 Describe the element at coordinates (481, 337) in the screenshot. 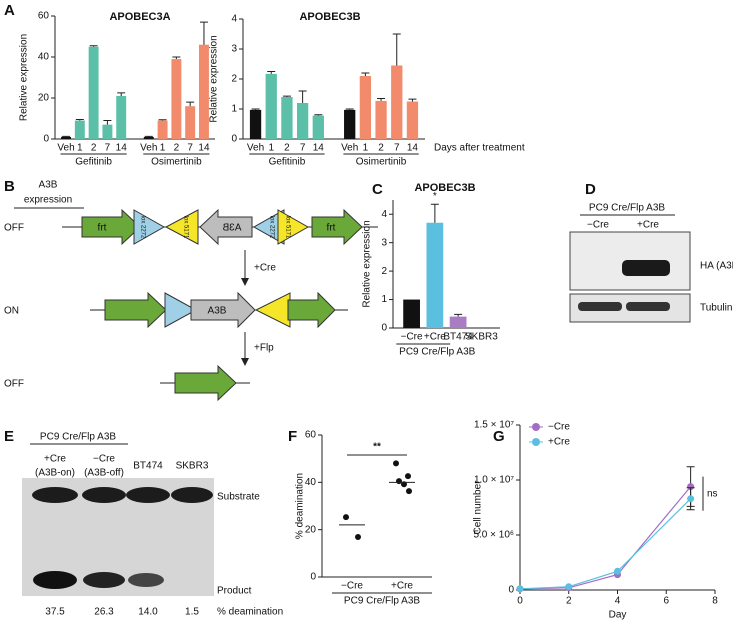

I see `x-tick-label: SKBR3` at that location.